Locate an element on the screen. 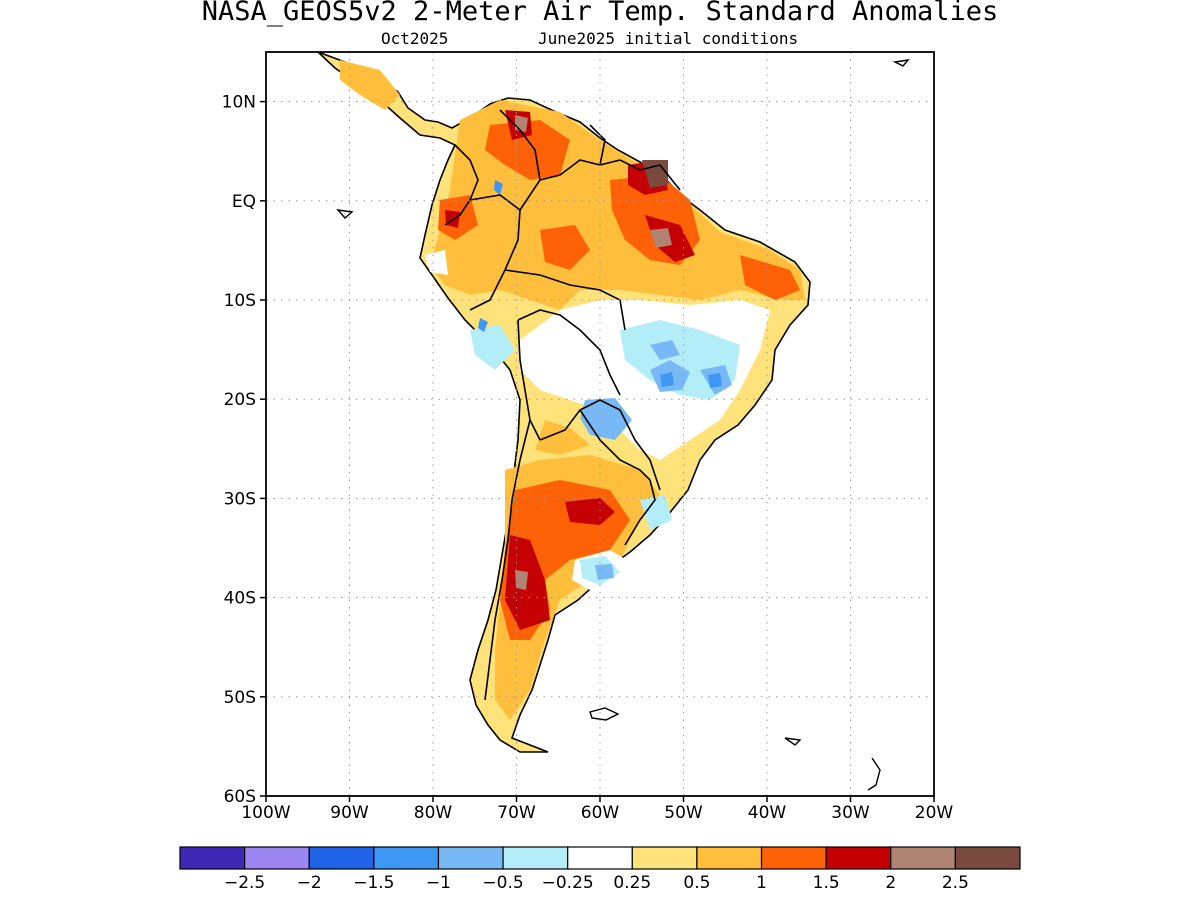  colorbar-label: 1 is located at coordinates (761, 883).